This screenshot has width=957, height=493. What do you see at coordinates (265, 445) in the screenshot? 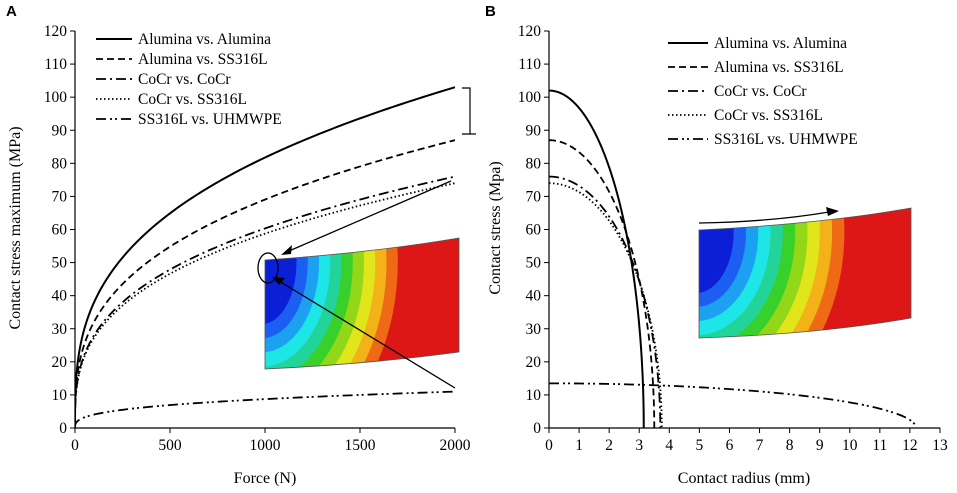
I see `x-tick-label: 1000` at bounding box center [265, 445].